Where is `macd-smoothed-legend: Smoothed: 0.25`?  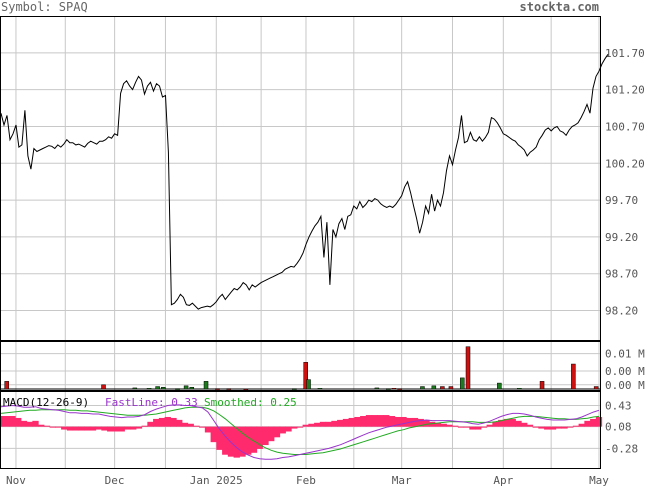 macd-smoothed-legend: Smoothed: 0.25 is located at coordinates (250, 402).